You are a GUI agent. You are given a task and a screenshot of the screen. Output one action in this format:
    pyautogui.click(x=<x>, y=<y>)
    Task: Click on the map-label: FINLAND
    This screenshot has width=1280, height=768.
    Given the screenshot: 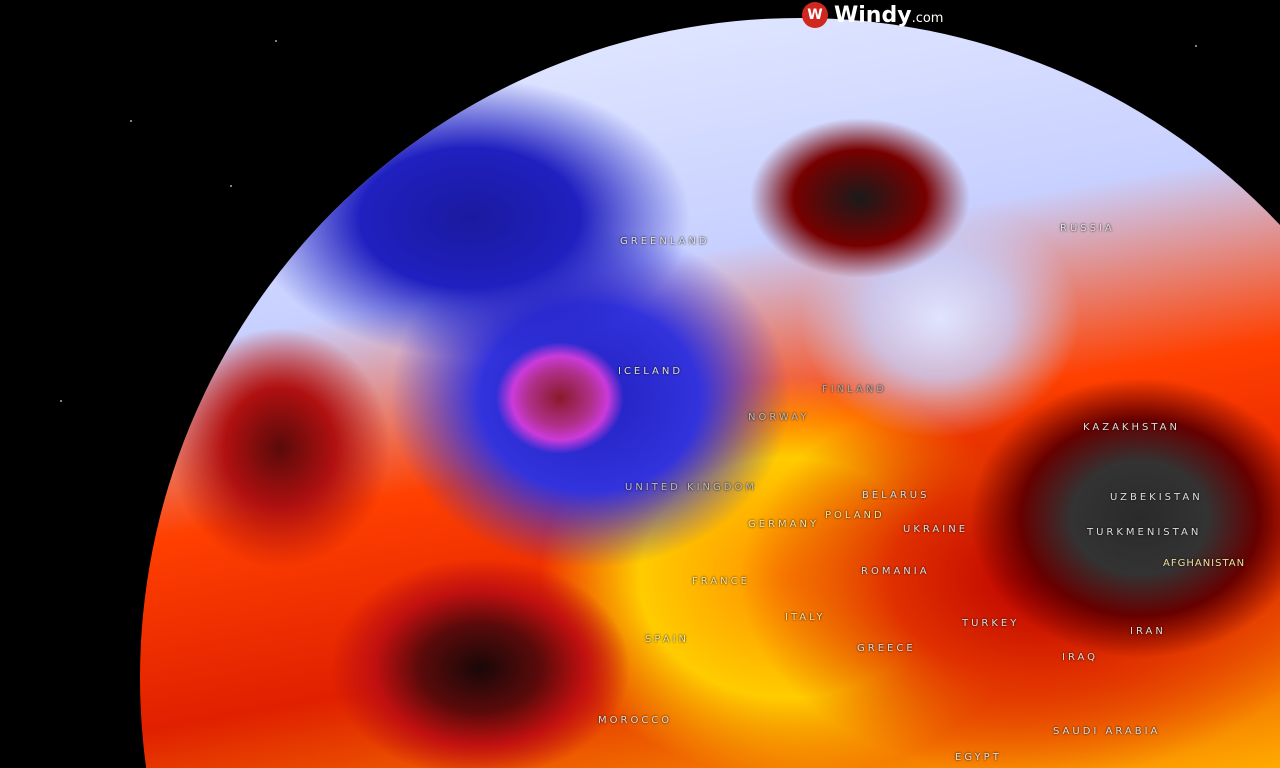 What is the action you would take?
    pyautogui.click(x=855, y=389)
    